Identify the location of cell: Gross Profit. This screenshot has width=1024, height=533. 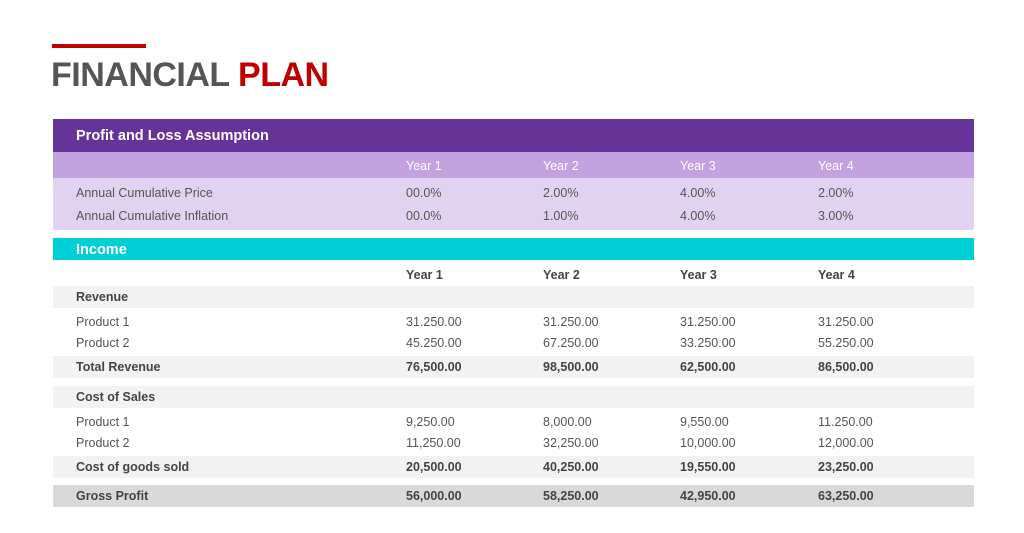
(112, 496).